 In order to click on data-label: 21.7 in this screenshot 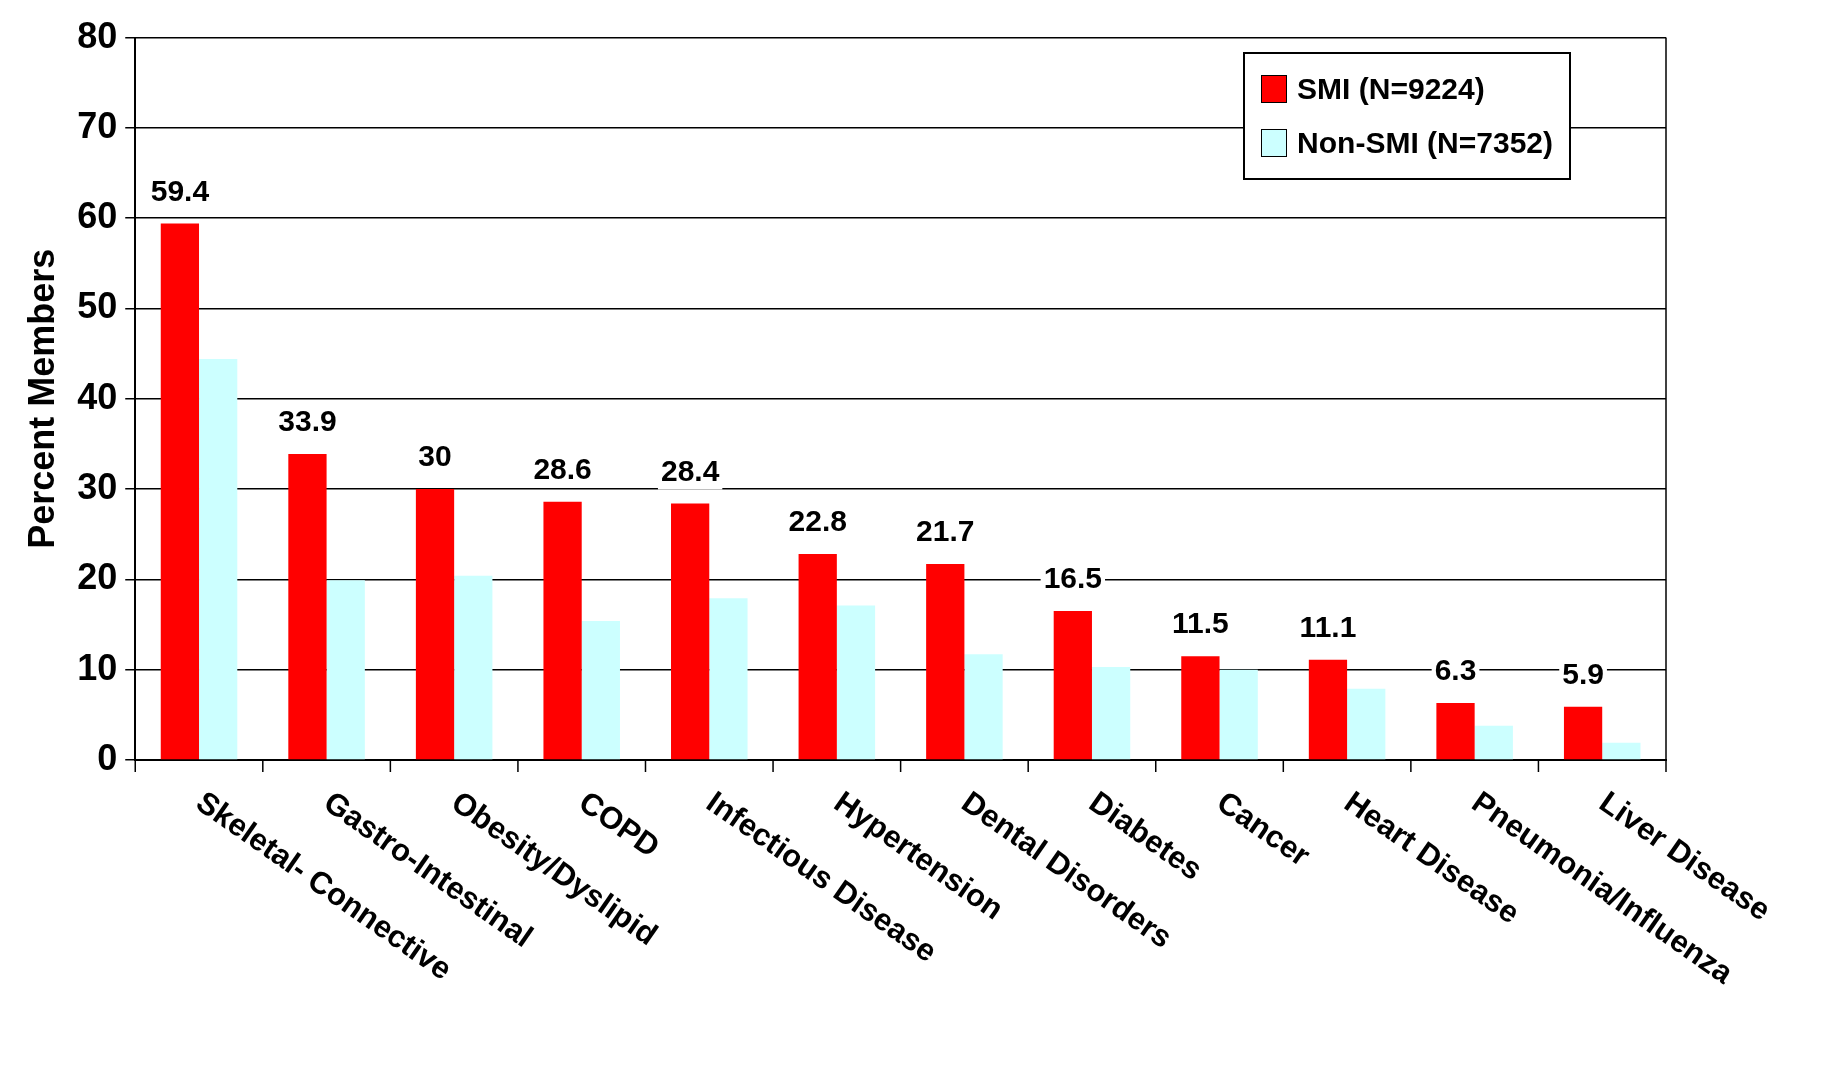, I will do `click(945, 531)`.